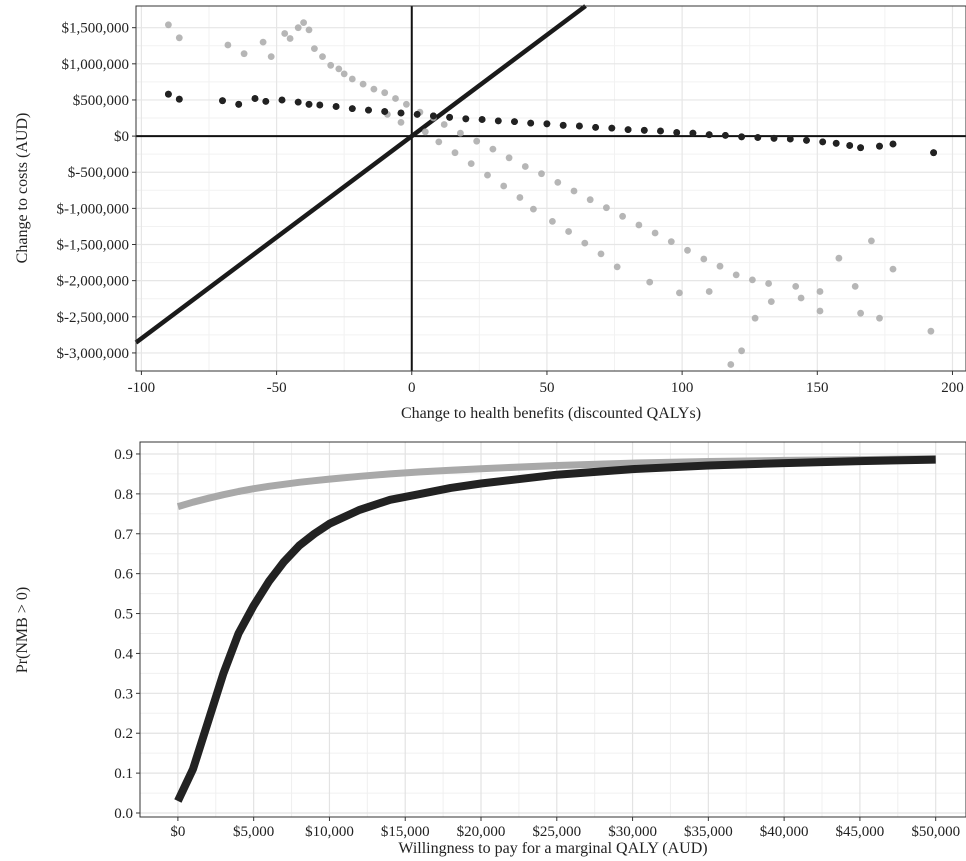 The width and height of the screenshot is (966, 861). What do you see at coordinates (682, 388) in the screenshot?
I see `x-tick-label: 100` at bounding box center [682, 388].